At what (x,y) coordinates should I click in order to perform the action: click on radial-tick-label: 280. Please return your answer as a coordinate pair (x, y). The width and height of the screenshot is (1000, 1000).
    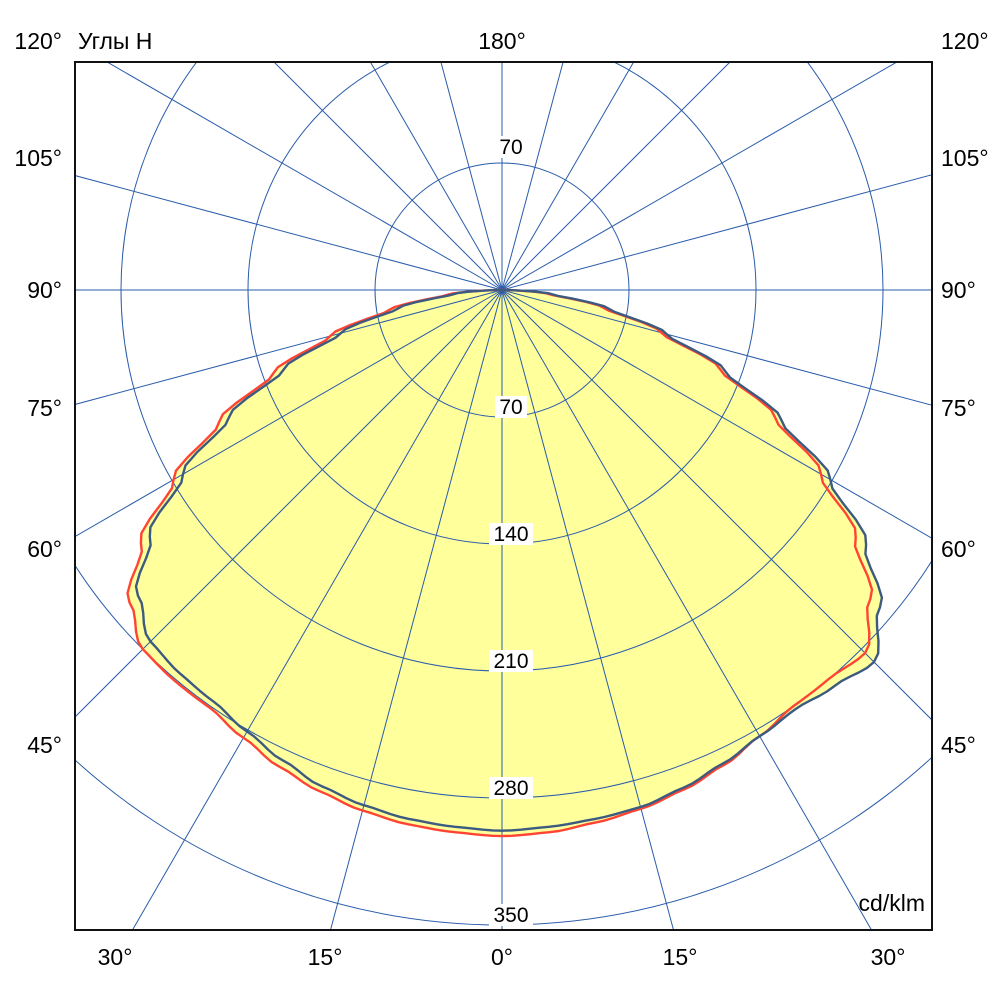
    Looking at the image, I should click on (510, 788).